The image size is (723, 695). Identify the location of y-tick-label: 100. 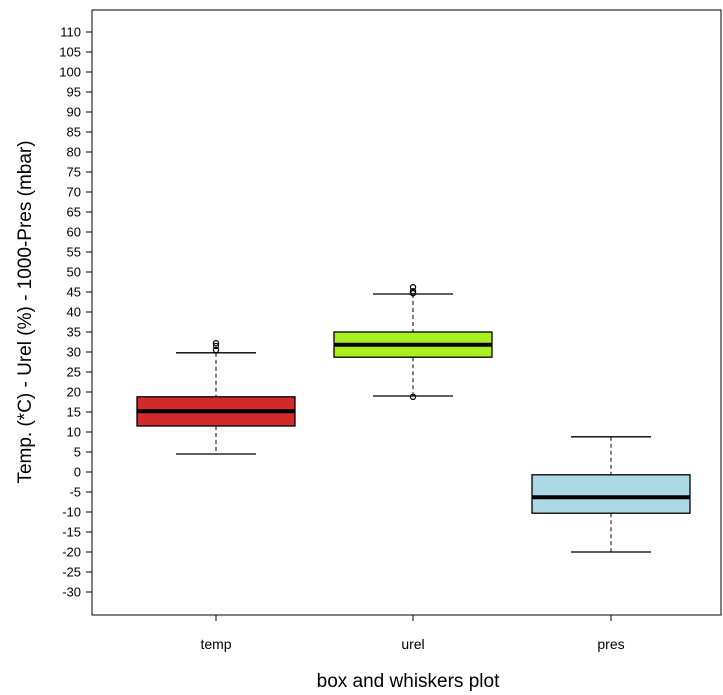
(70, 72).